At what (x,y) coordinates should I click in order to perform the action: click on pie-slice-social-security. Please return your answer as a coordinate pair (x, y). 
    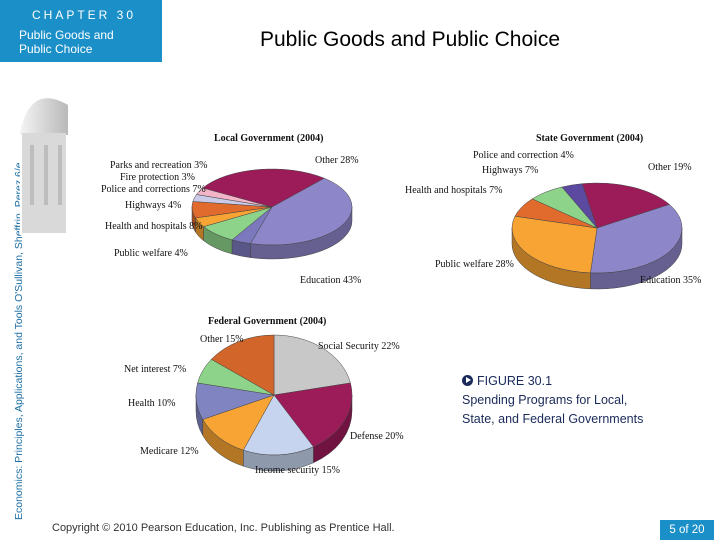
    Looking at the image, I should click on (312, 365).